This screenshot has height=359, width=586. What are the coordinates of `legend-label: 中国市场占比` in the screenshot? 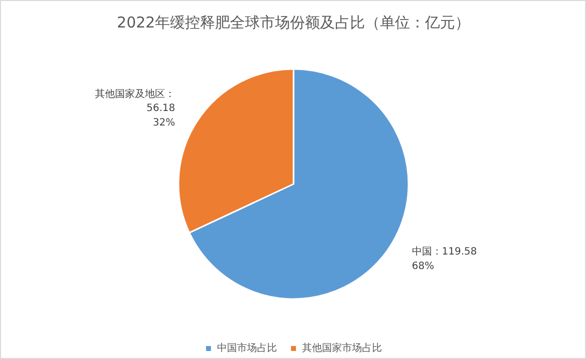 It's located at (247, 348).